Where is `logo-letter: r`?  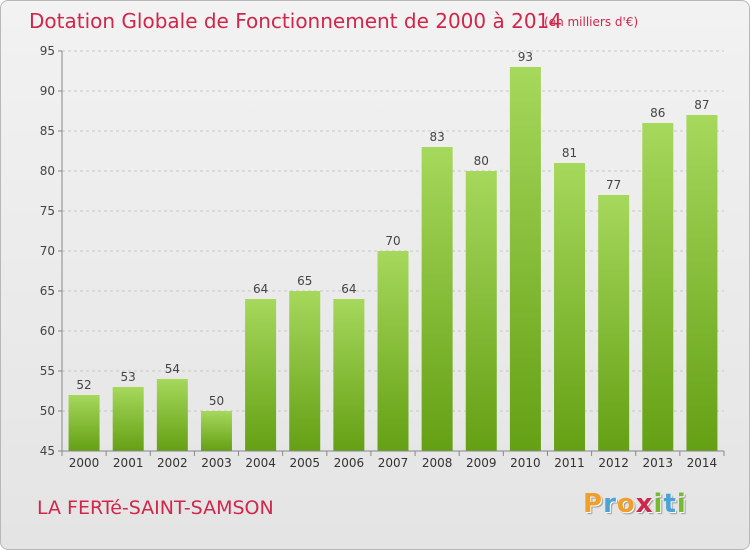 logo-letter: r is located at coordinates (610, 504).